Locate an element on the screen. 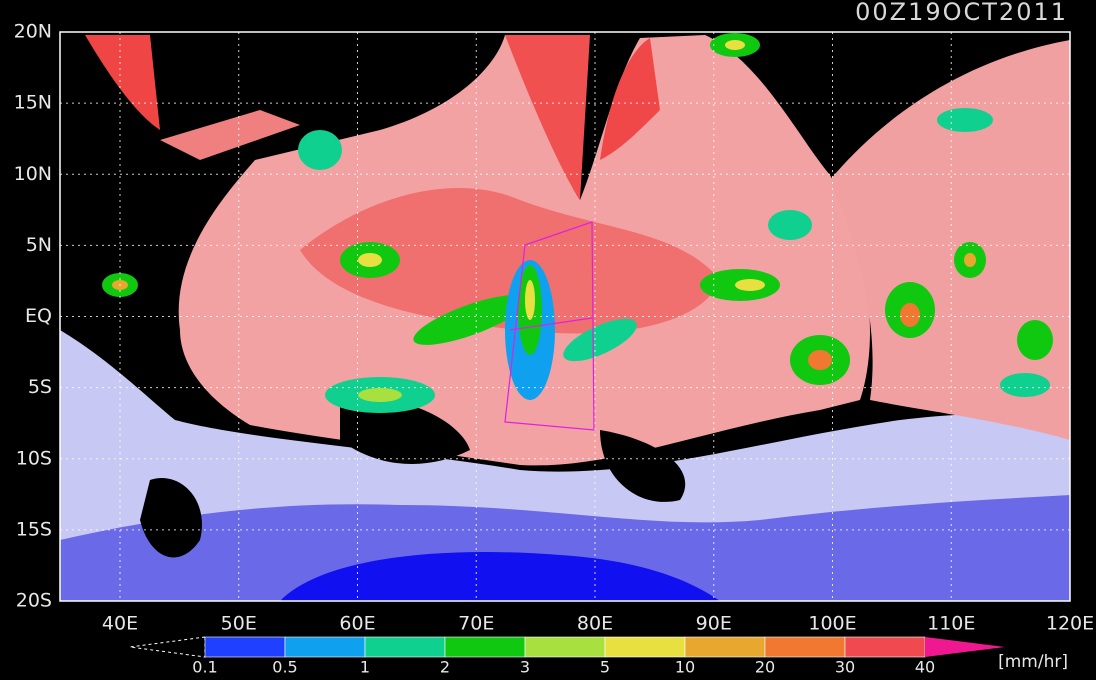 This screenshot has height=680, width=1096. lat-label: 20N is located at coordinates (33, 32).